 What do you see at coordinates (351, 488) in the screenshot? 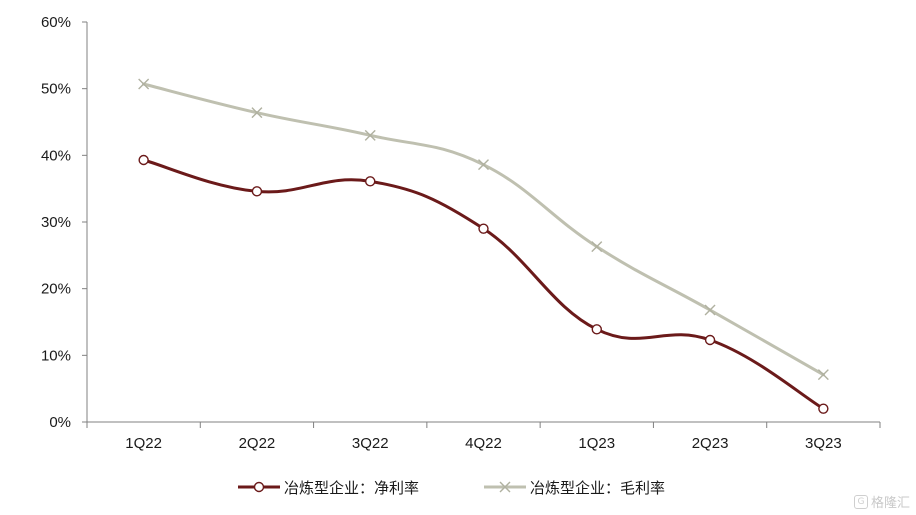
I see `legend-label: 冶炼型企业：净利率` at bounding box center [351, 488].